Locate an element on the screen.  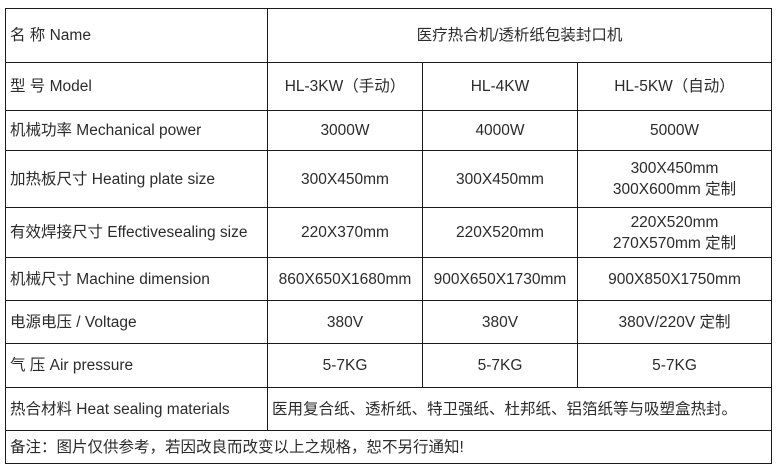
power-label: 机械功率 Mechanical power is located at coordinates (136, 130).